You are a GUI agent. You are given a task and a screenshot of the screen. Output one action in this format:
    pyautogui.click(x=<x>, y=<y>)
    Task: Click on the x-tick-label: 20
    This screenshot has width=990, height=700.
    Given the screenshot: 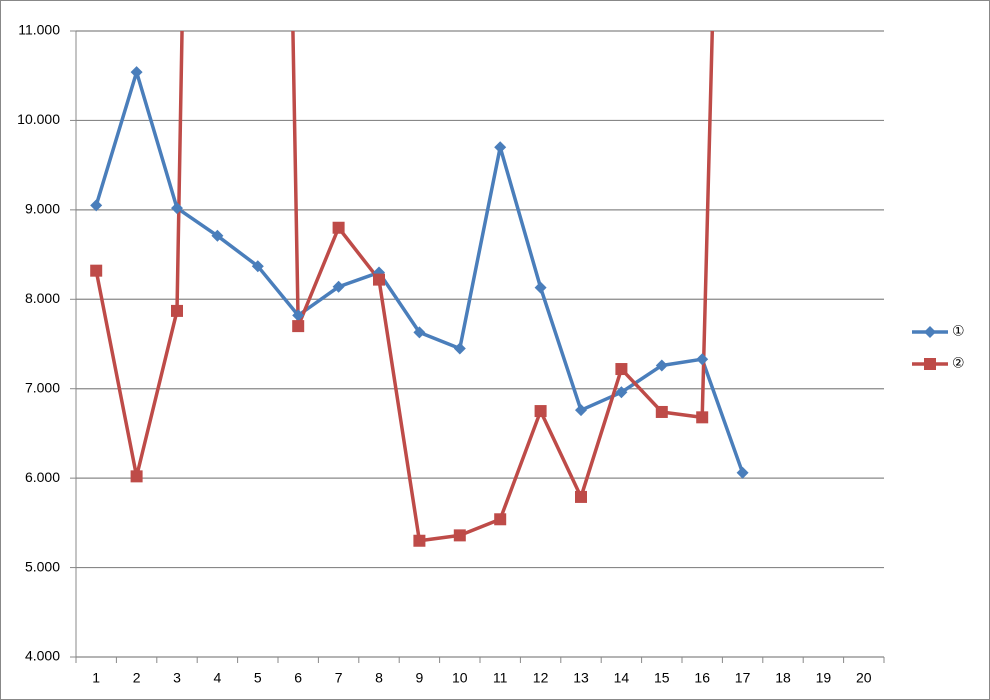 What is the action you would take?
    pyautogui.click(x=864, y=678)
    